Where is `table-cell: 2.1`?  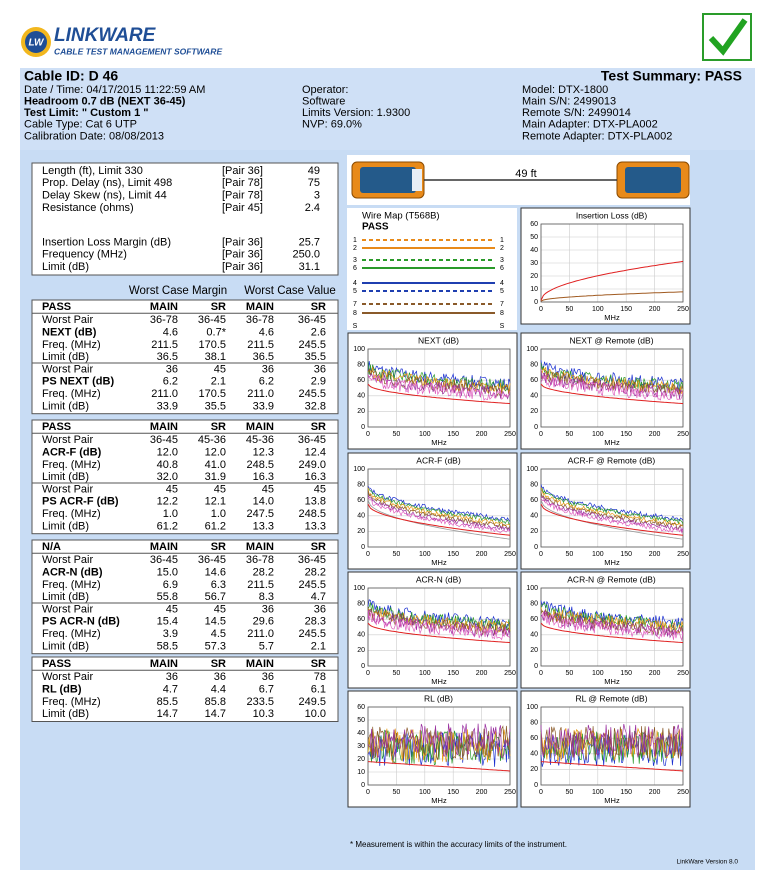
table-cell: 2.1 is located at coordinates (218, 382).